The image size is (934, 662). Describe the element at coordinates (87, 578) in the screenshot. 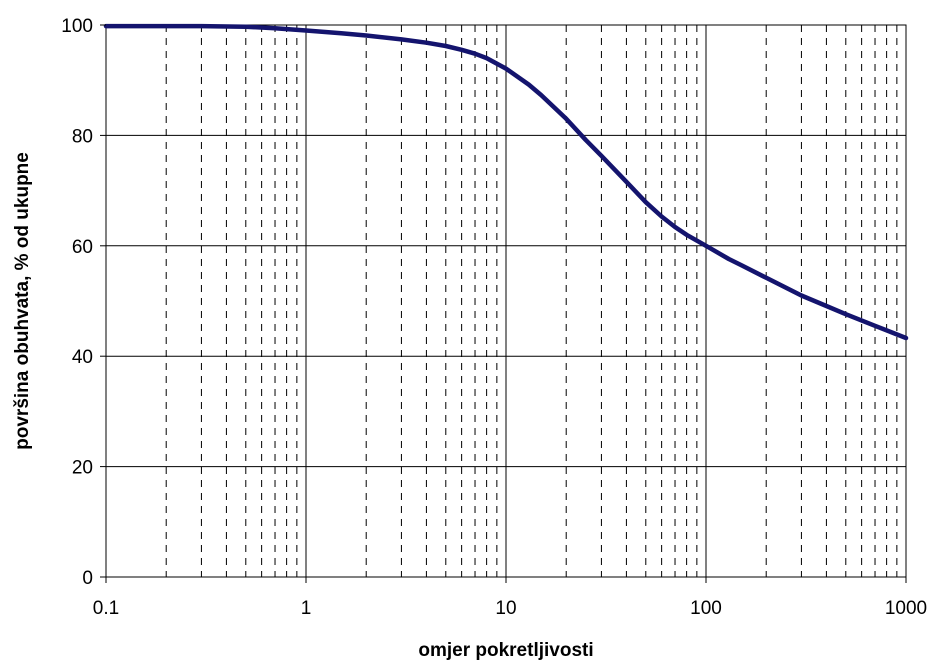

I see `y-tick-label: 0` at that location.